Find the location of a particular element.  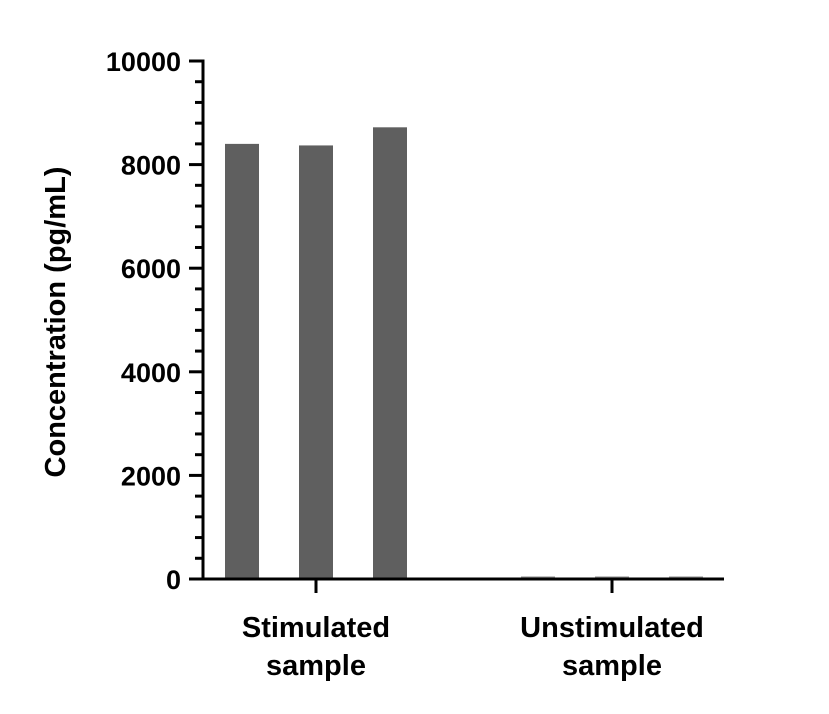

x-category-label: Unstimulated is located at coordinates (612, 628).